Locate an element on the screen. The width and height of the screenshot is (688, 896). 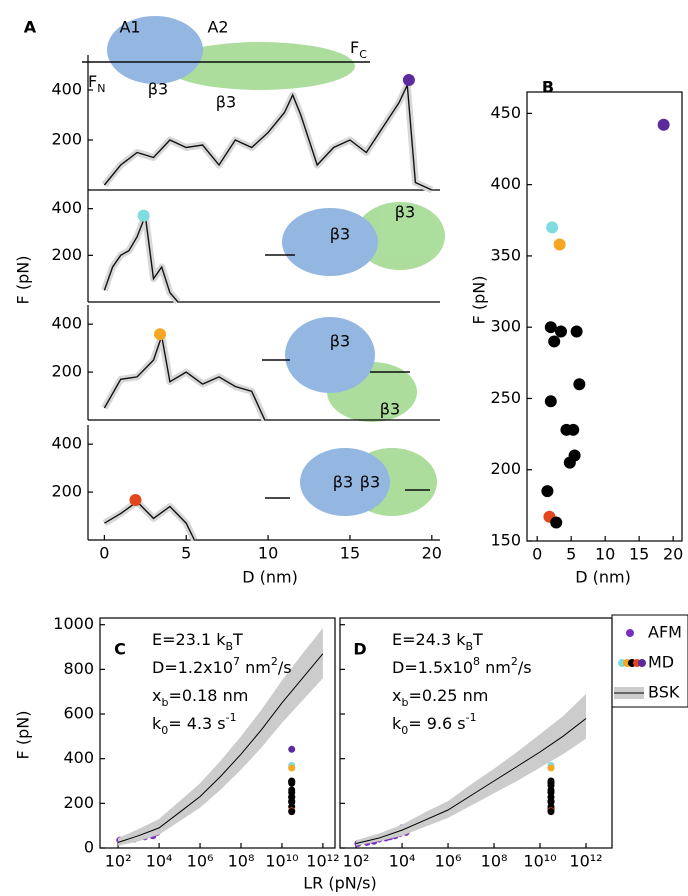
y-tick-label: 450 is located at coordinates (505, 112).